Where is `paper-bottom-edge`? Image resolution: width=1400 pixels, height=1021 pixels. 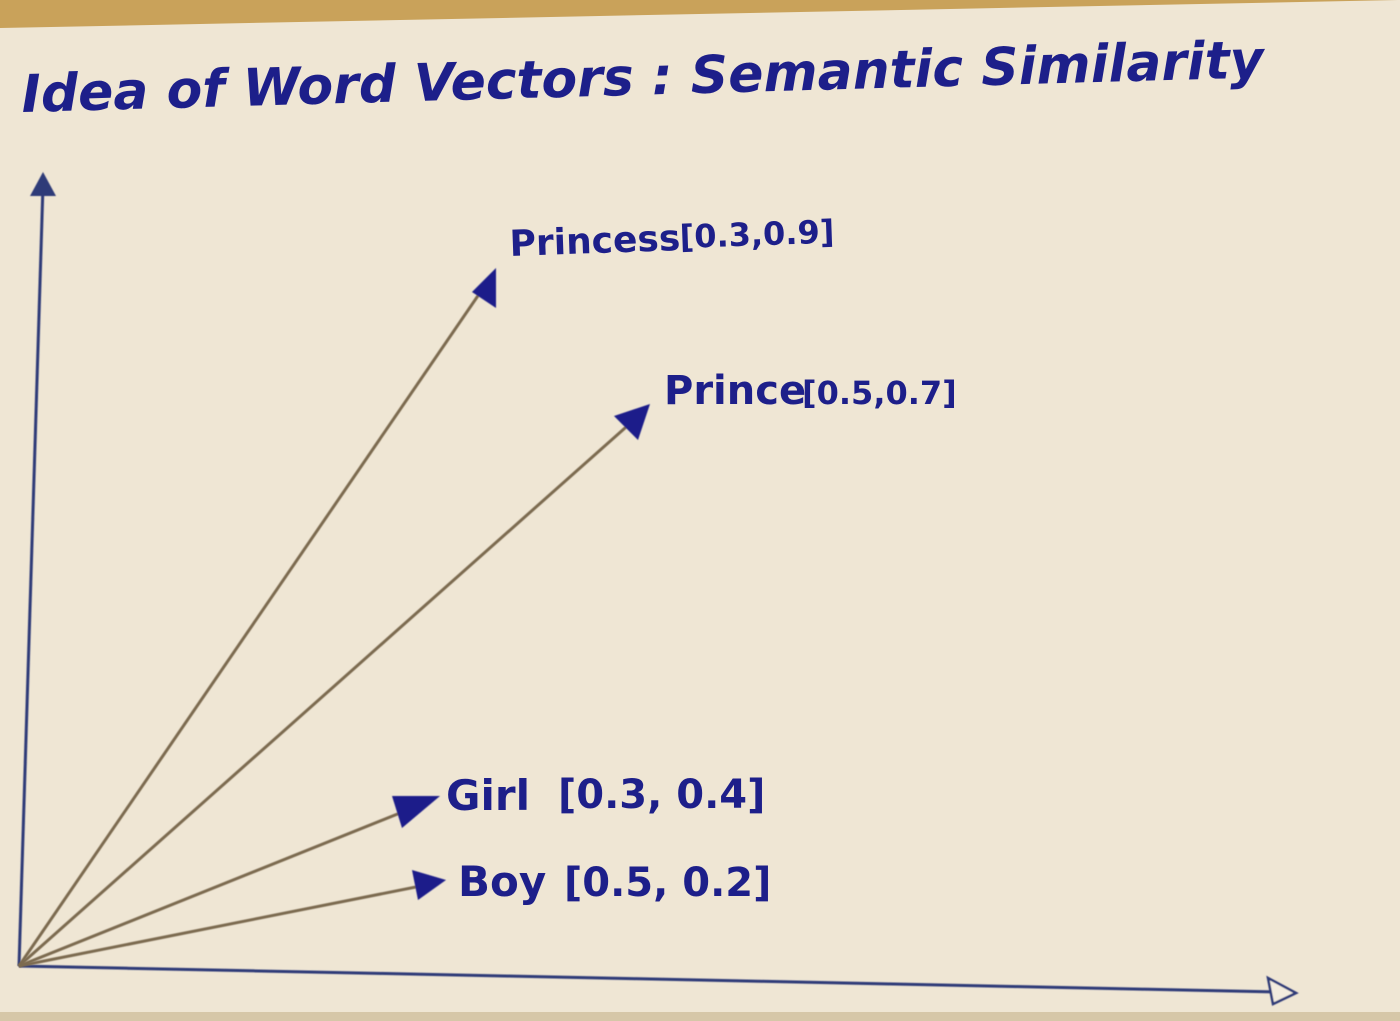 paper-bottom-edge is located at coordinates (700, 1016).